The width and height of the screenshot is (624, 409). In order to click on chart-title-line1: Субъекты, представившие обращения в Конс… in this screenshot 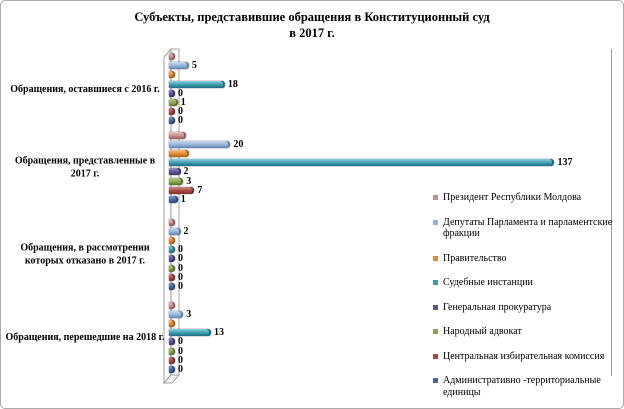, I will do `click(312, 17)`.